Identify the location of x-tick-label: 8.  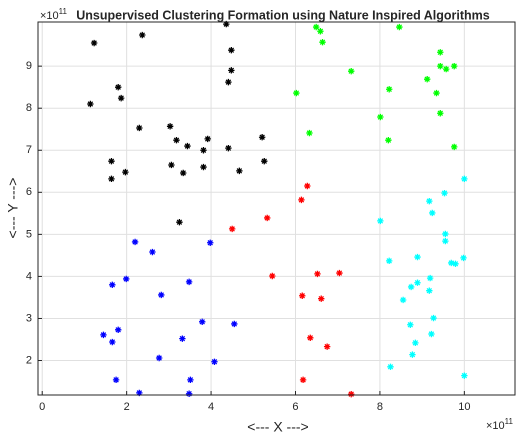
(380, 407).